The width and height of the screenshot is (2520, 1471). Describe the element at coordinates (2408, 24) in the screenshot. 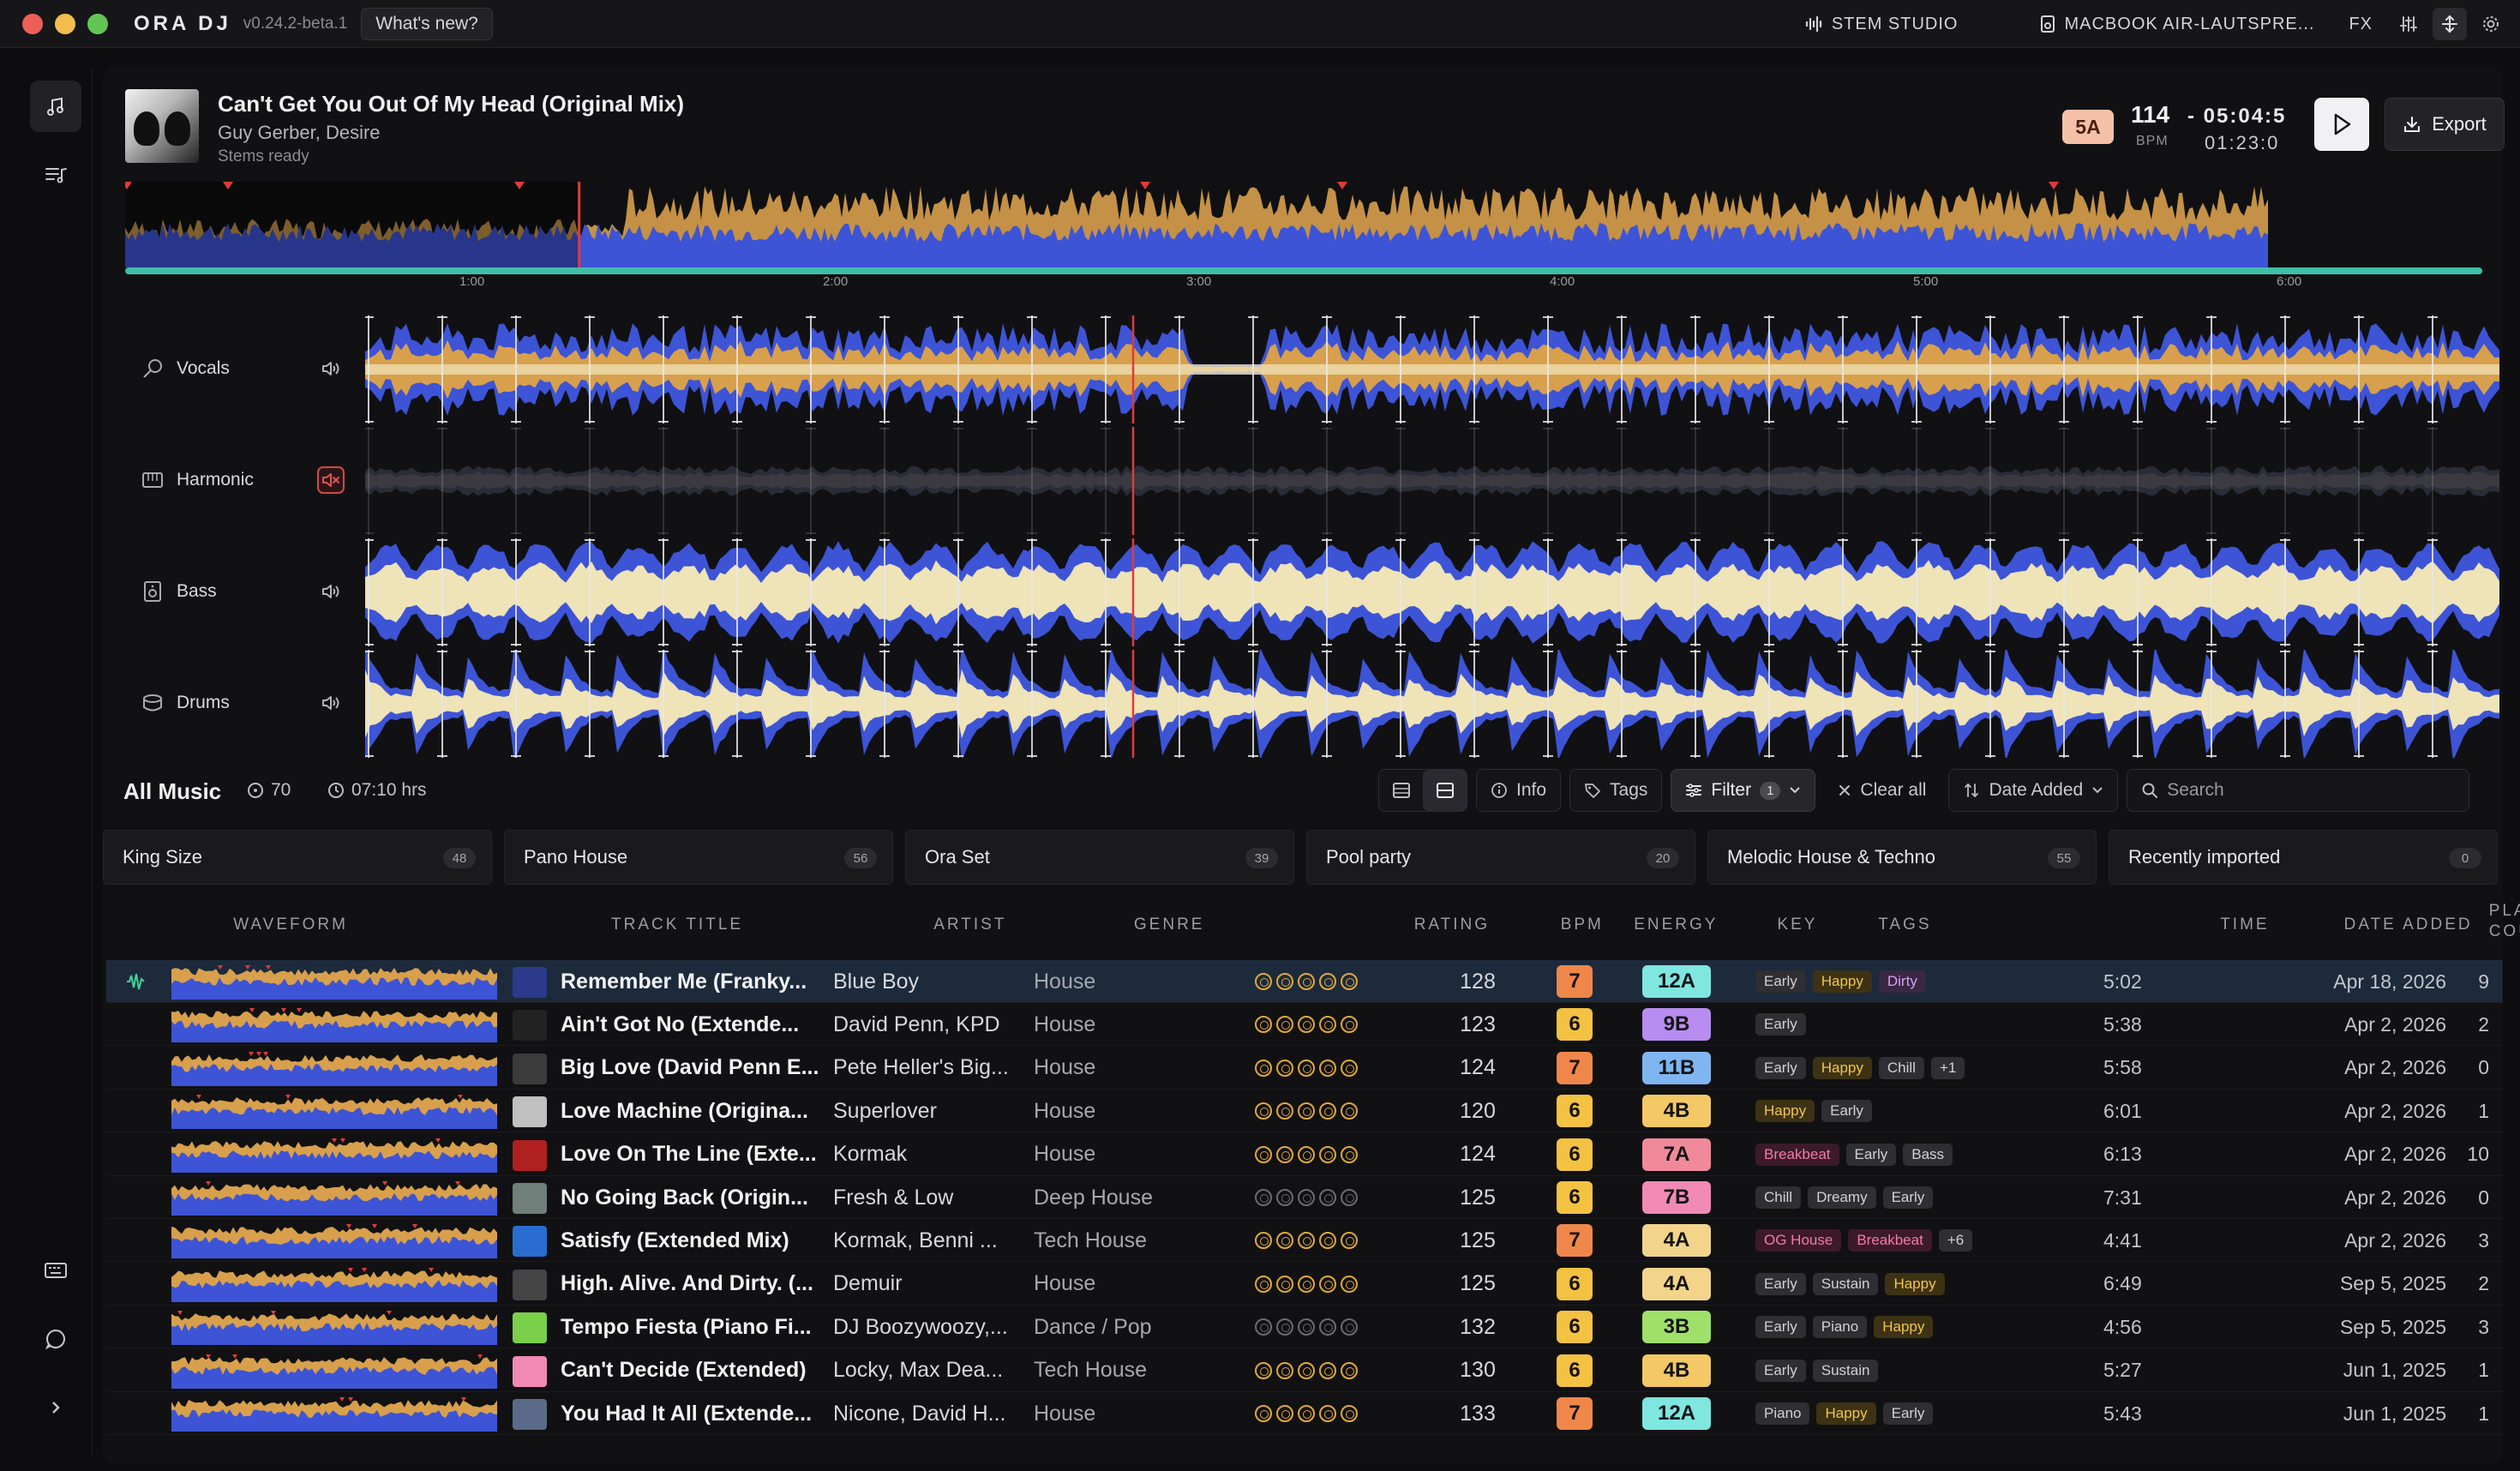

I see `mixer-button` at that location.